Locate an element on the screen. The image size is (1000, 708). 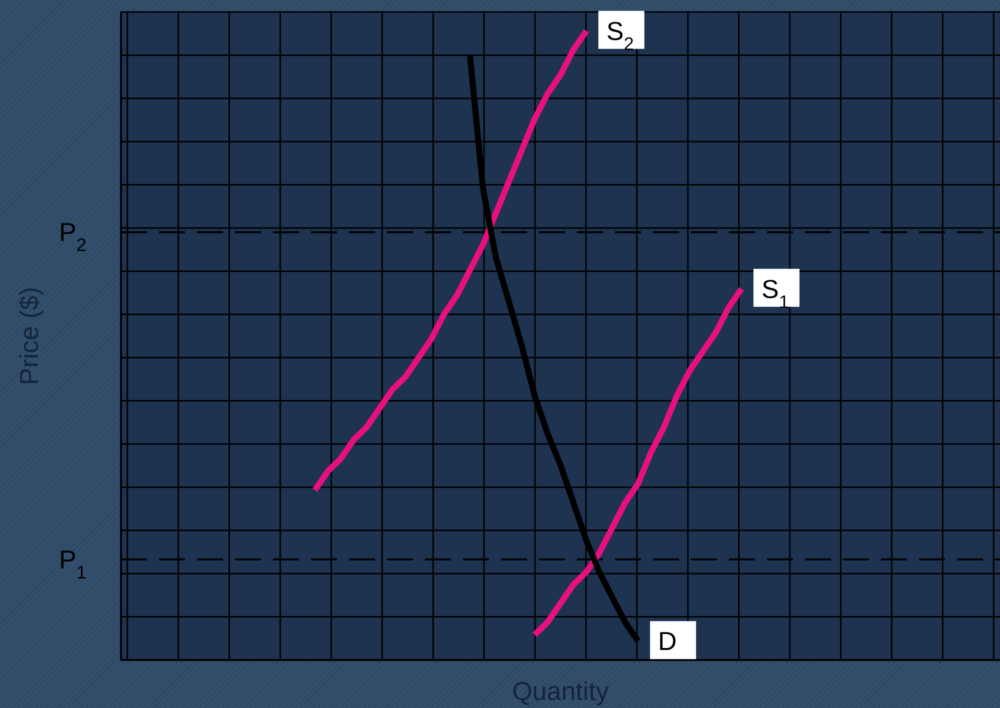
series-label: S$_{2}$ is located at coordinates (620, 35).